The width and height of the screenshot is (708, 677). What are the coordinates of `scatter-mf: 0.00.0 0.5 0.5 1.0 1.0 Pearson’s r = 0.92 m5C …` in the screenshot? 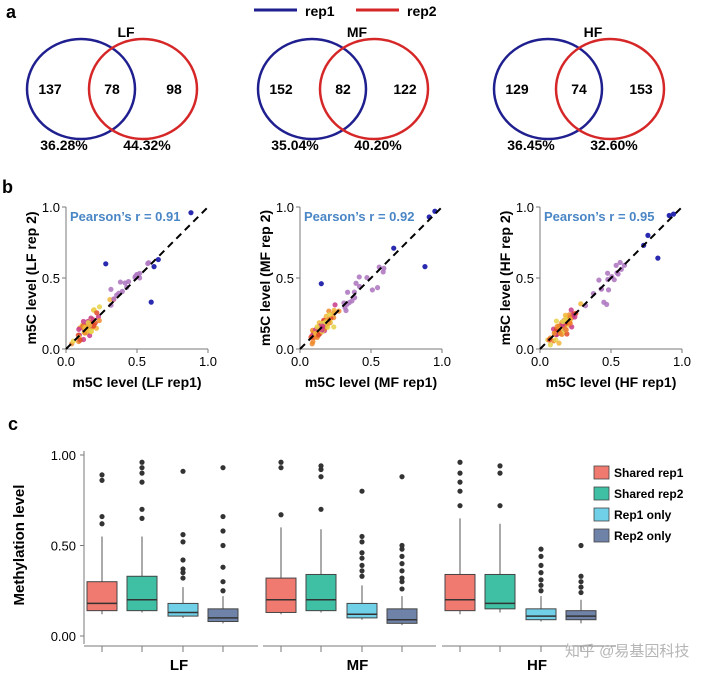 It's located at (354, 295).